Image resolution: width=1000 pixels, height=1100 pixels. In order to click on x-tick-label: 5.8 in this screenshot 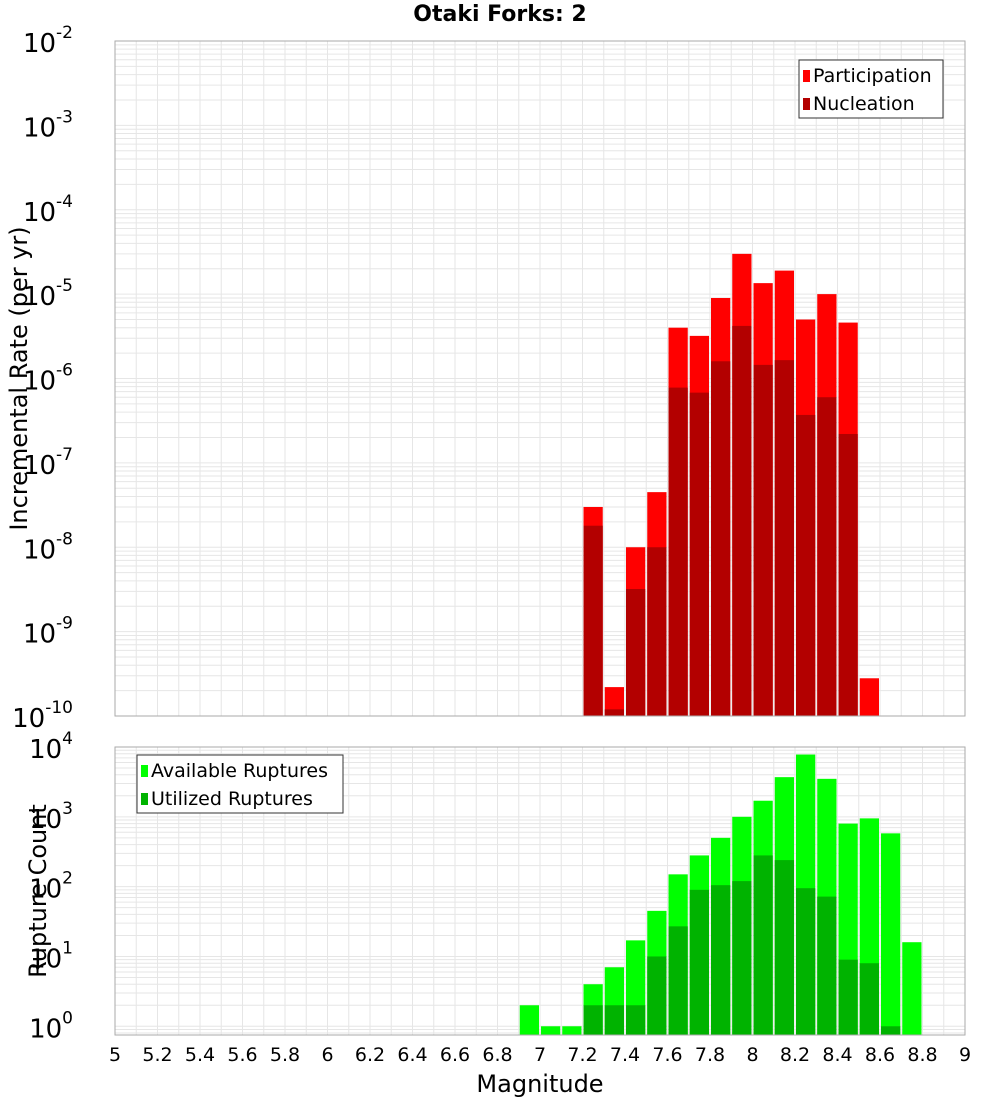, I will do `click(285, 1055)`.